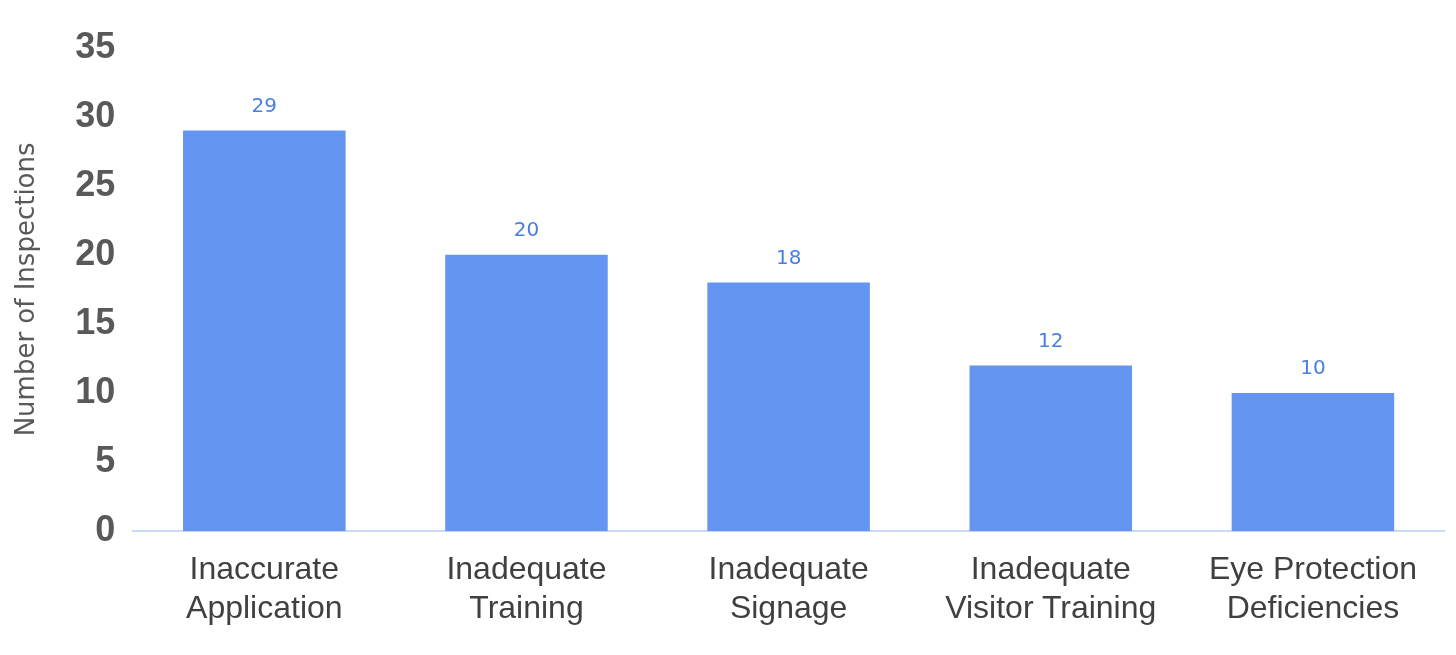 This screenshot has height=655, width=1456. Describe the element at coordinates (264, 587) in the screenshot. I see `x-tick-label: Inaccurate Application` at that location.